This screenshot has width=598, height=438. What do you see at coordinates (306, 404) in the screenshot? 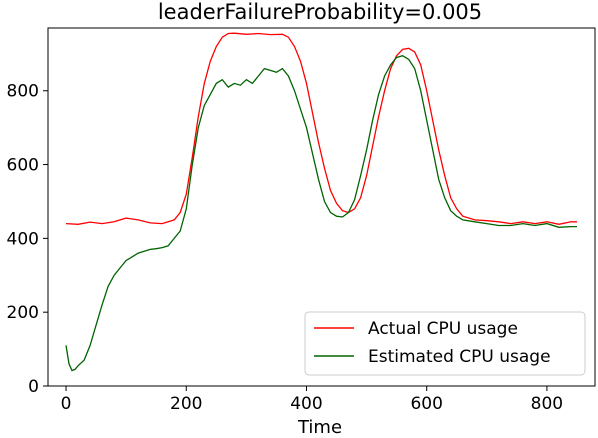
I see `x-tick-label: 400` at bounding box center [306, 404].